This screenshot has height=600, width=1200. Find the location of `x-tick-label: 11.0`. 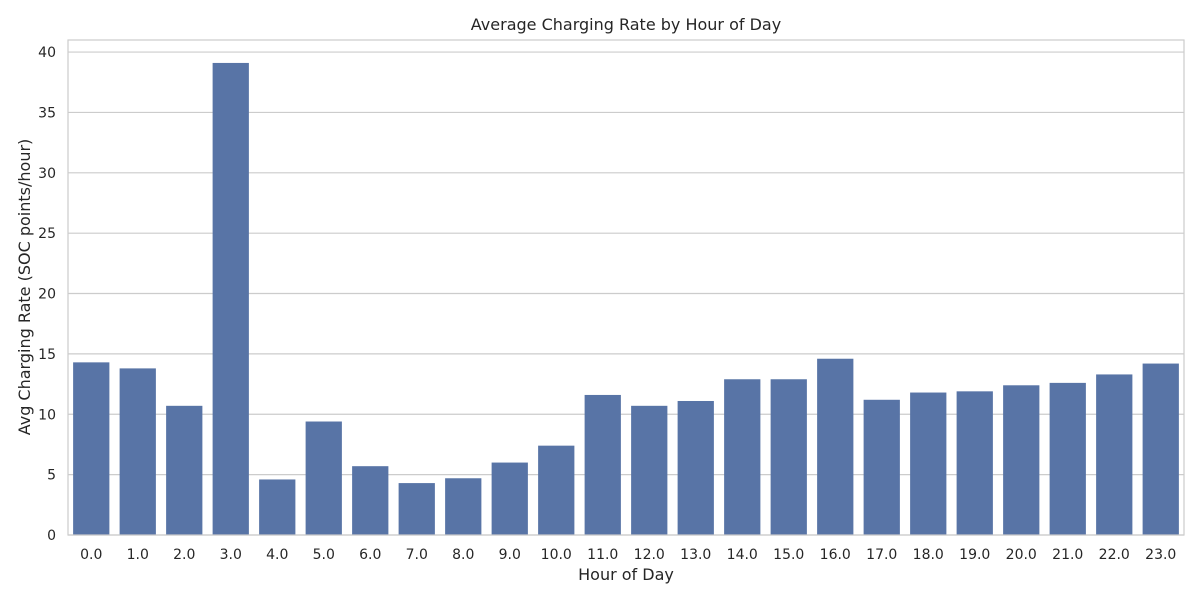

x-tick-label: 11.0 is located at coordinates (602, 555).